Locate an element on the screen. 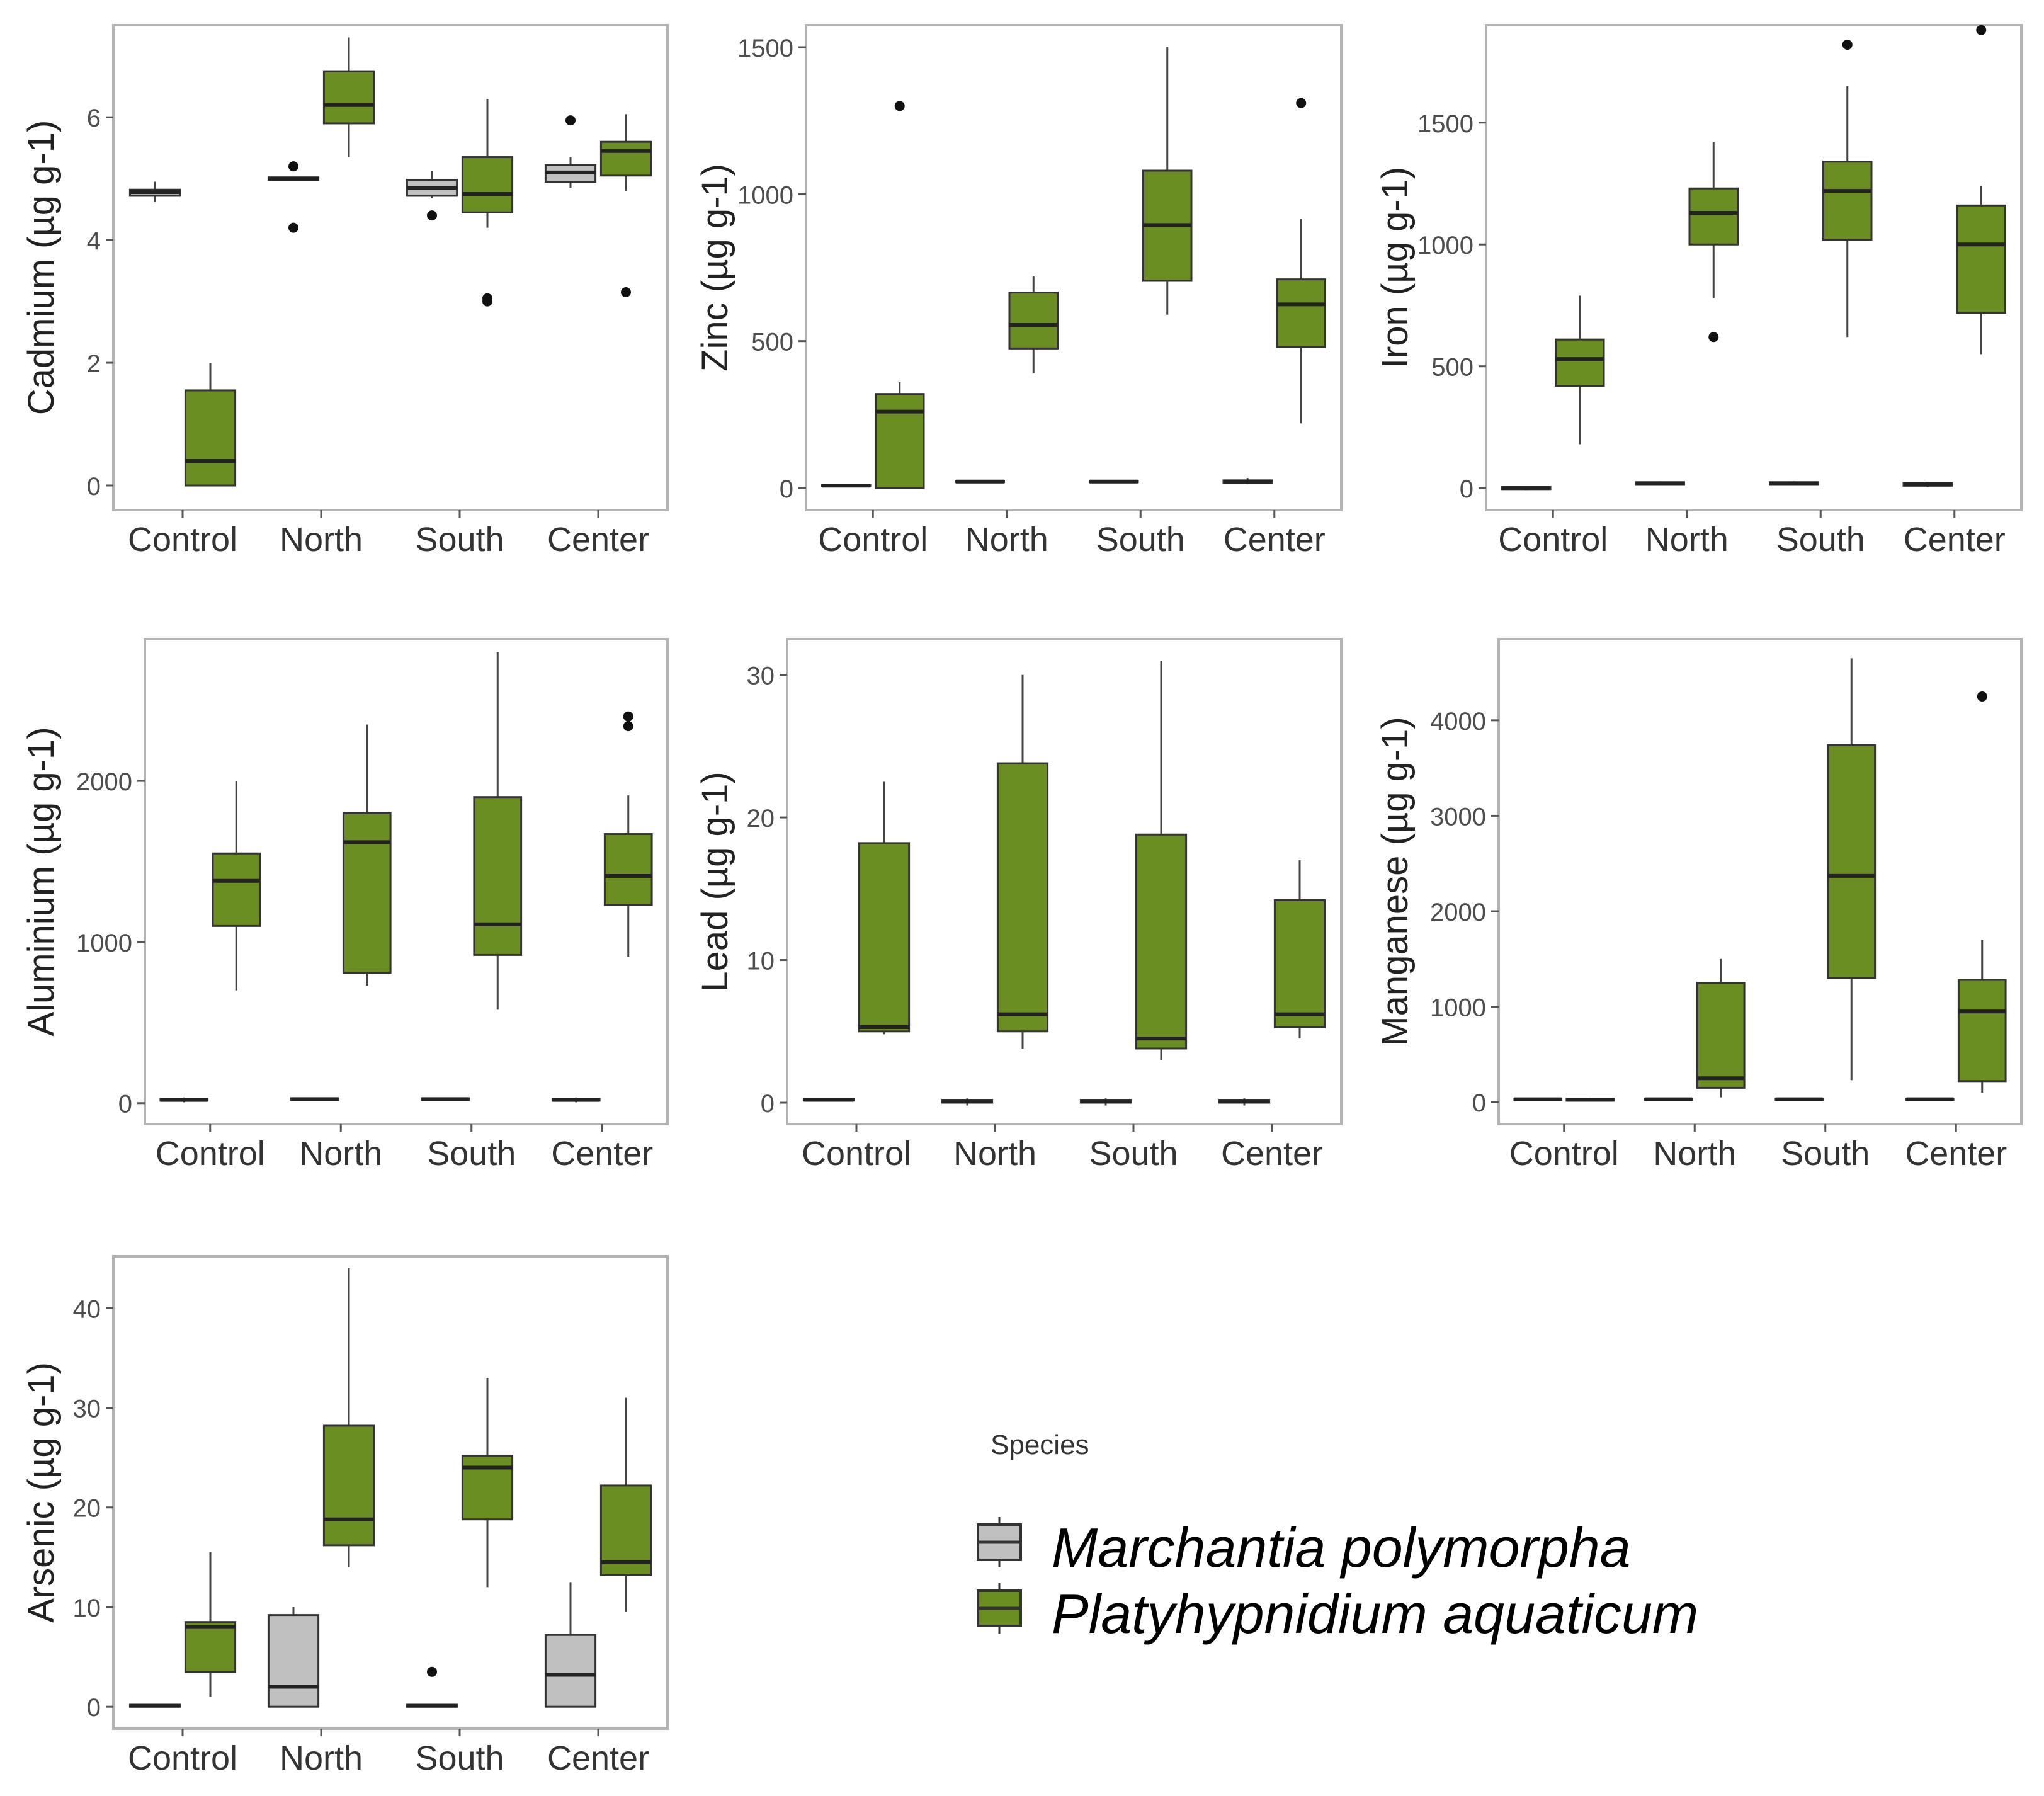 This screenshot has width=2044, height=1796. y-tick-label: 20 is located at coordinates (761, 819).